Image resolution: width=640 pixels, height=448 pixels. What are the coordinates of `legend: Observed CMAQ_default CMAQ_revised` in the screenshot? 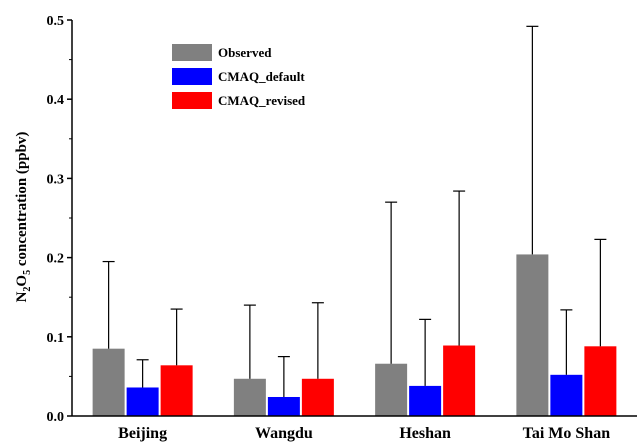 It's located at (239, 76).